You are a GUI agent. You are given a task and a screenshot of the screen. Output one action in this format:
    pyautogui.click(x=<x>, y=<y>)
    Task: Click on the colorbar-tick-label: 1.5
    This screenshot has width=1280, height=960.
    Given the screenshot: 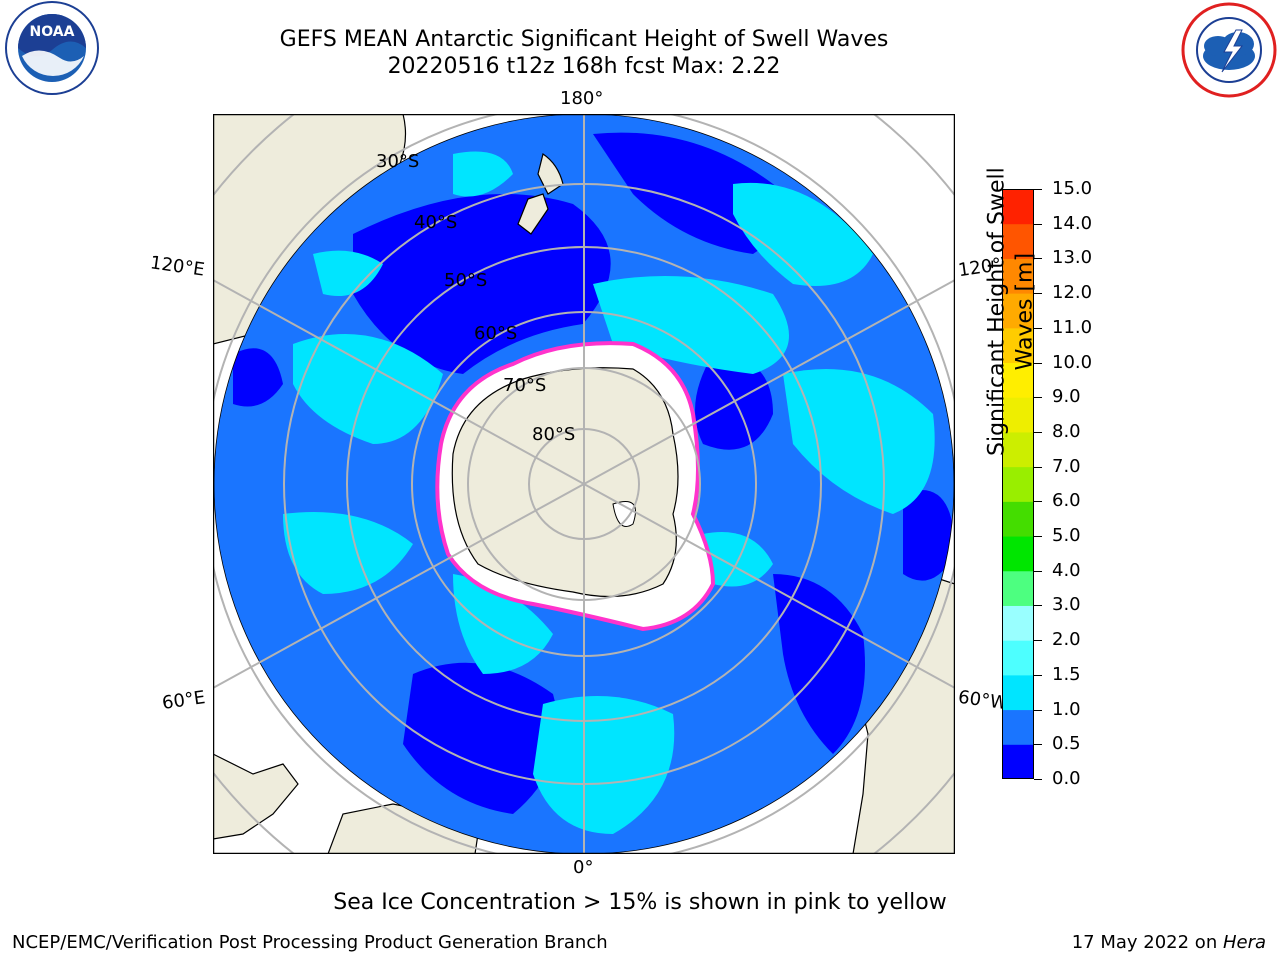 What is the action you would take?
    pyautogui.click(x=1066, y=674)
    